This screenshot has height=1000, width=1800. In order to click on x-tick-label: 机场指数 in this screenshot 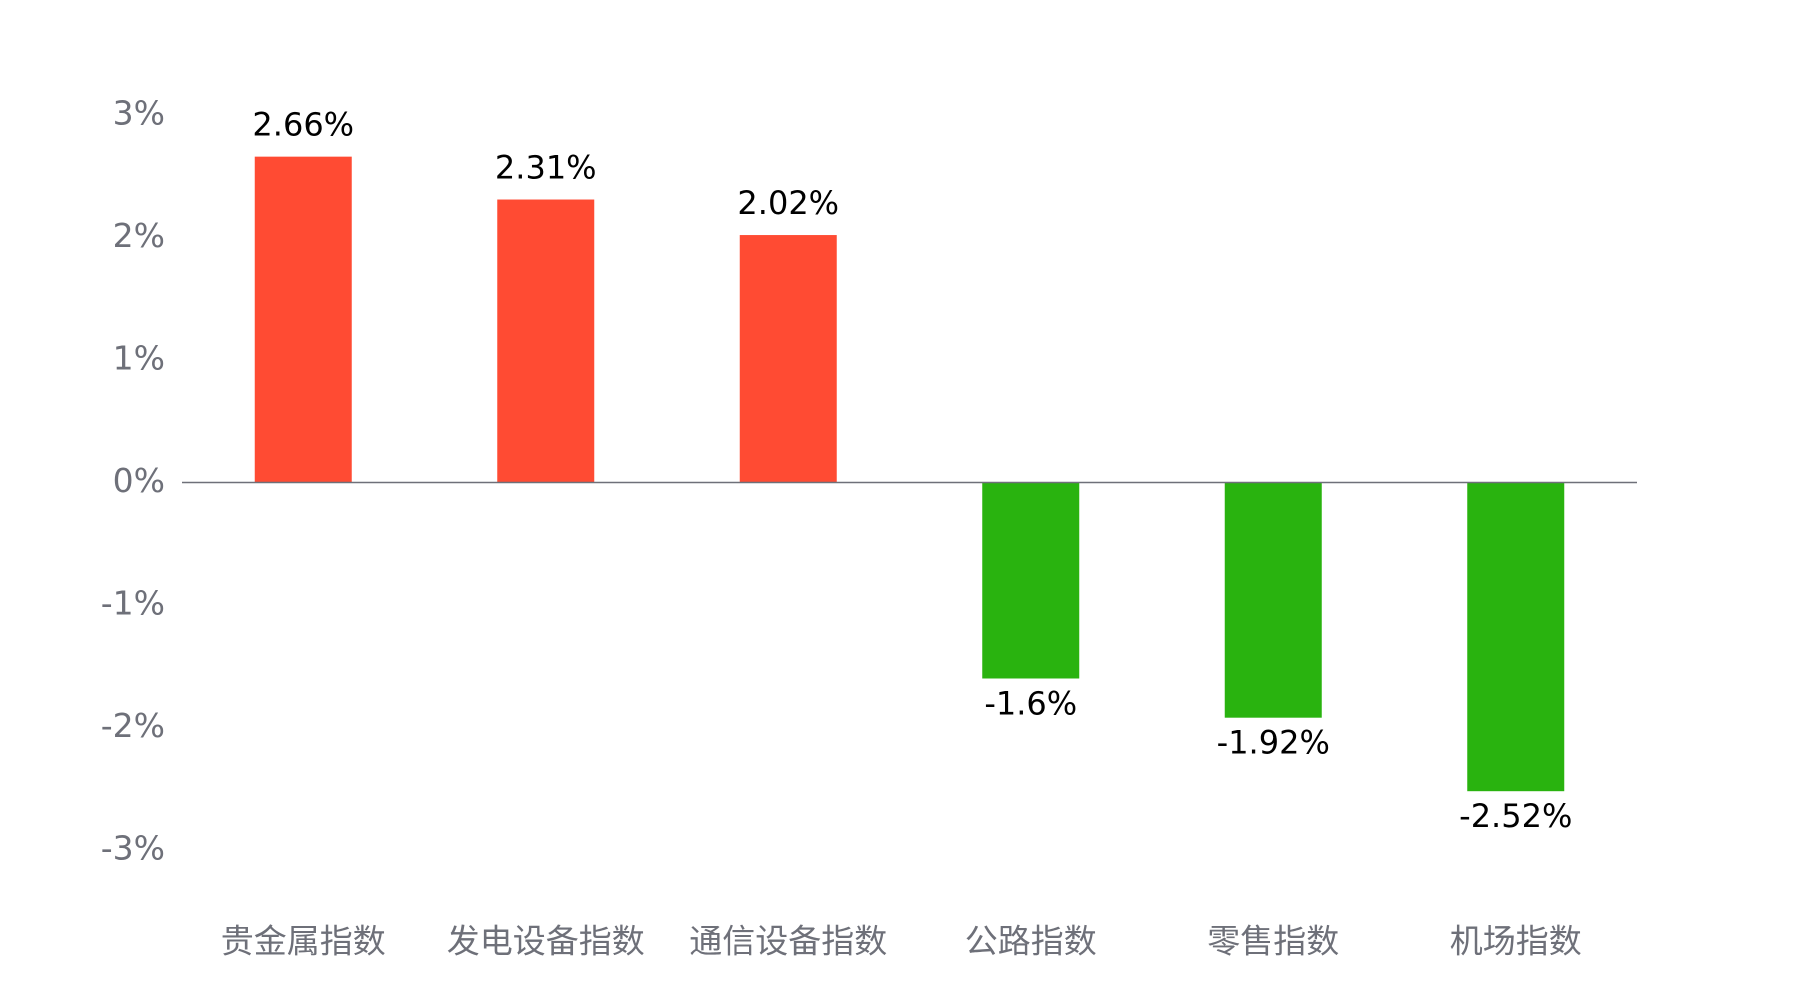, I will do `click(1516, 941)`.